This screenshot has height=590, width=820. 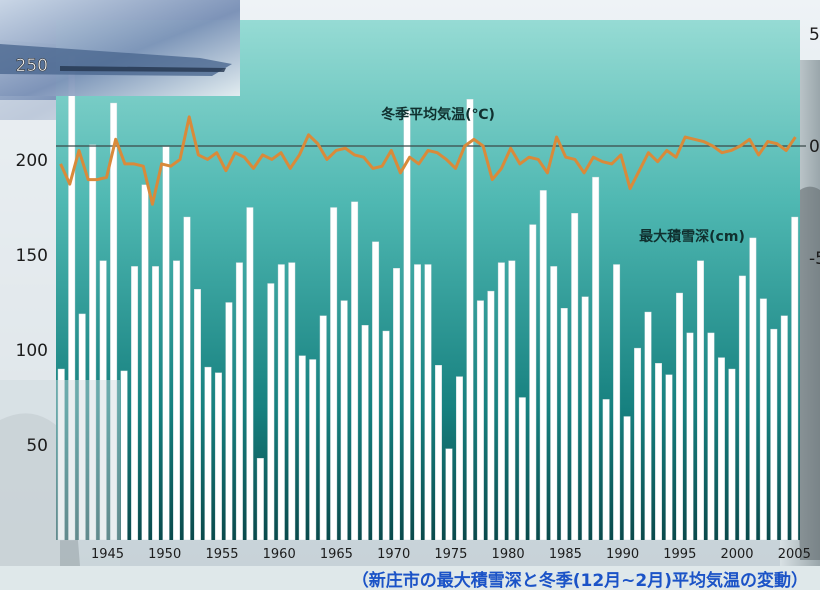 What do you see at coordinates (32, 351) in the screenshot?
I see `left-axis-tick-label: 100` at bounding box center [32, 351].